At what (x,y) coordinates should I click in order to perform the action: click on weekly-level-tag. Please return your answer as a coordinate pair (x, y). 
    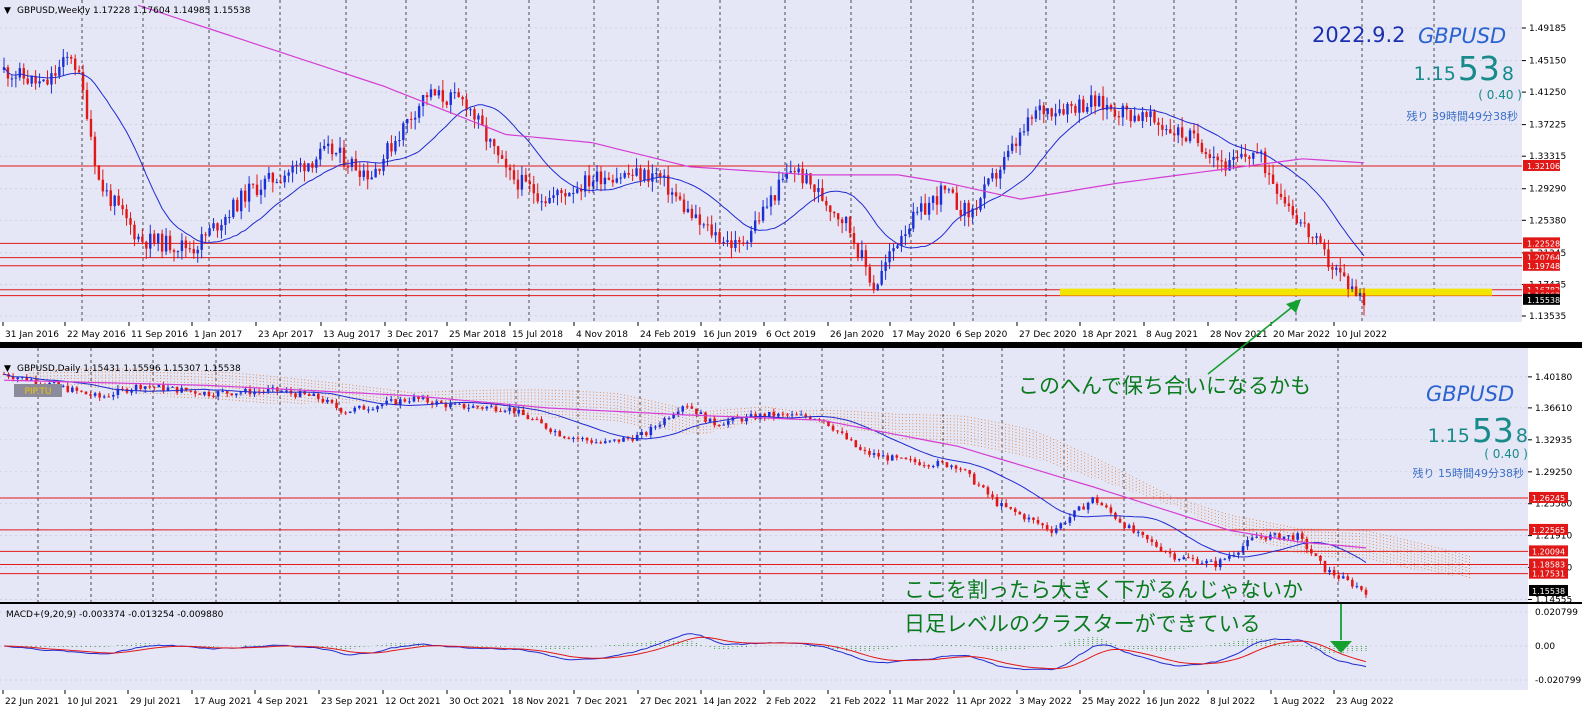
    Looking at the image, I should click on (1541, 265).